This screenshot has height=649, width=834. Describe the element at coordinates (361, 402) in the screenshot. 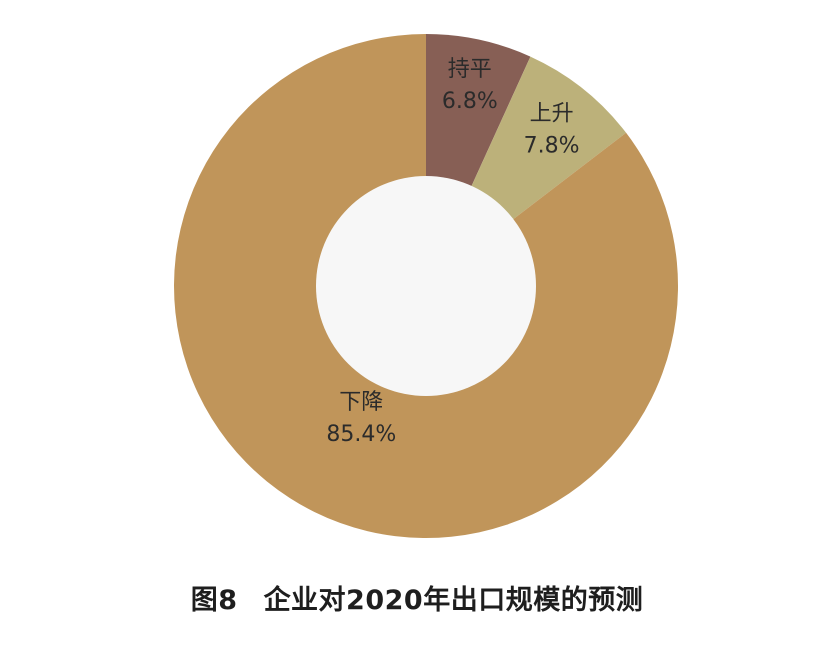

I see `slice-name-label: 下降` at that location.